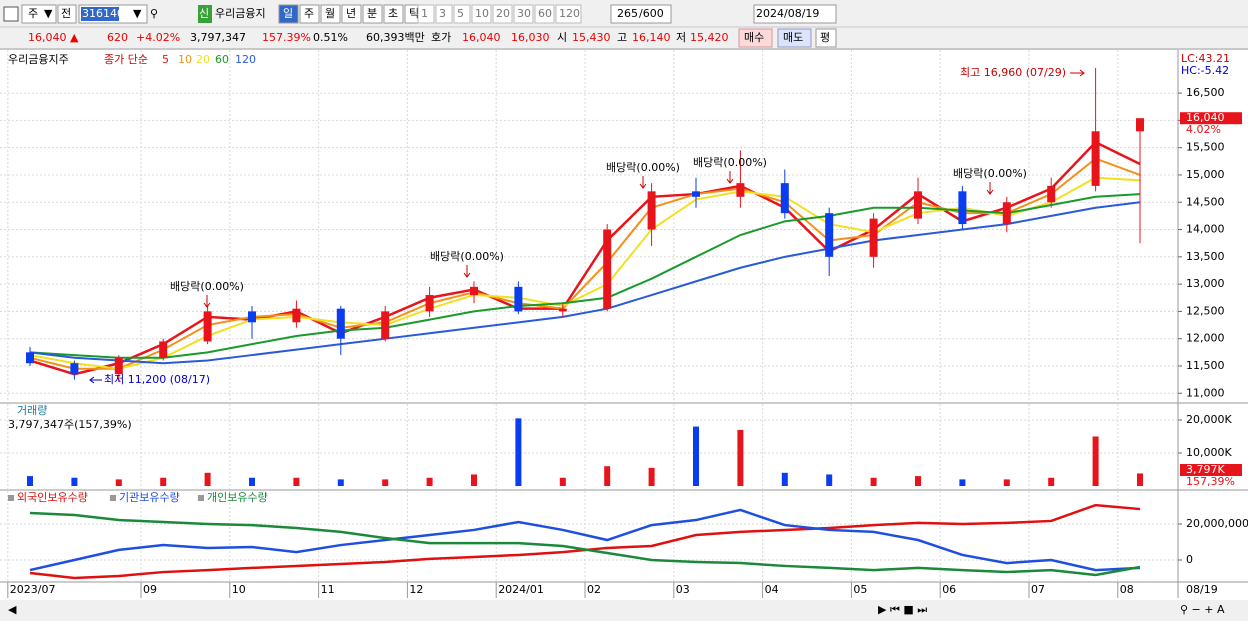  What do you see at coordinates (1205, 92) in the screenshot?
I see `y-tick-label: 16,500` at bounding box center [1205, 92].